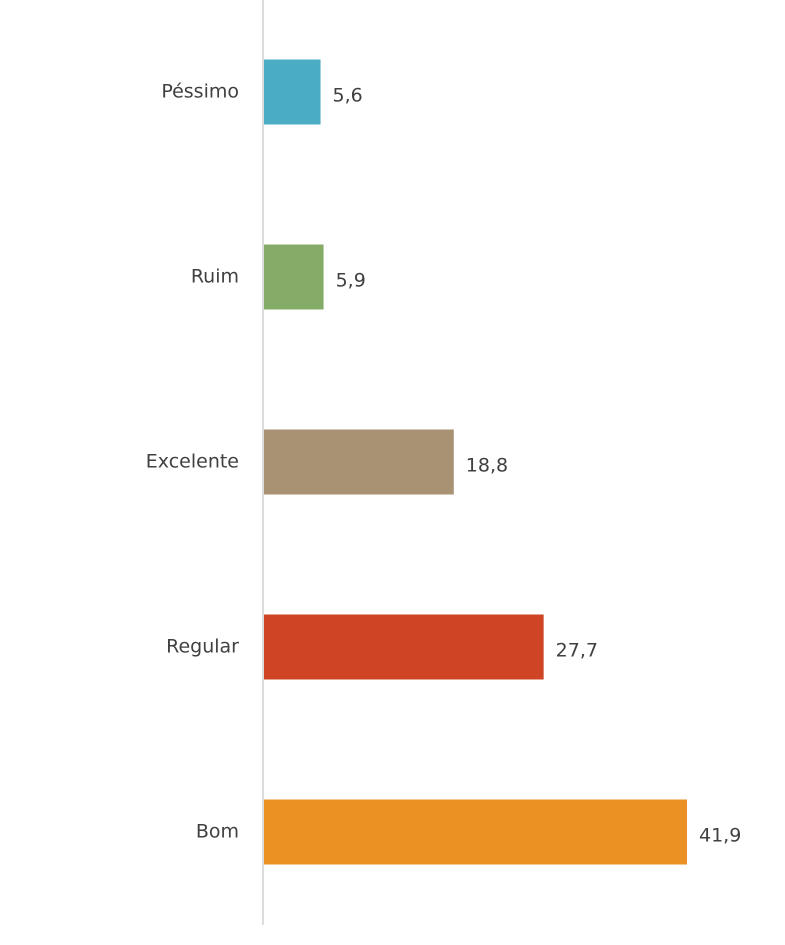  Describe the element at coordinates (200, 92) in the screenshot. I see `y-tick-label: Péssimo` at that location.